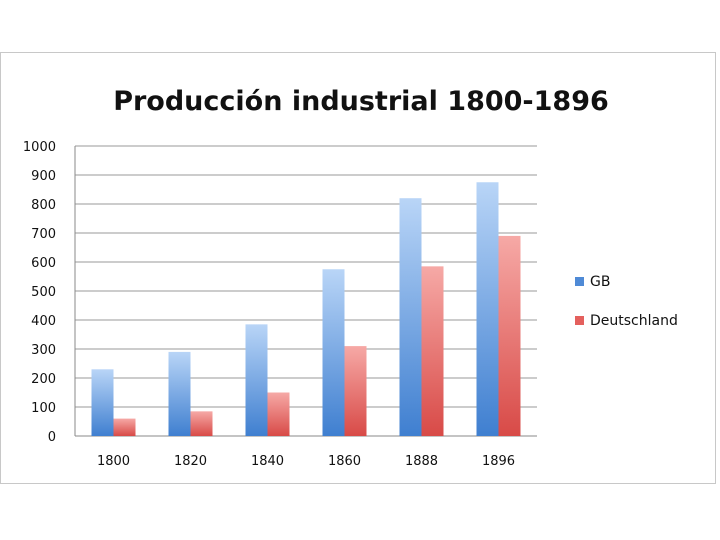  I want to click on y-tick-label: 300, so click(43, 350).